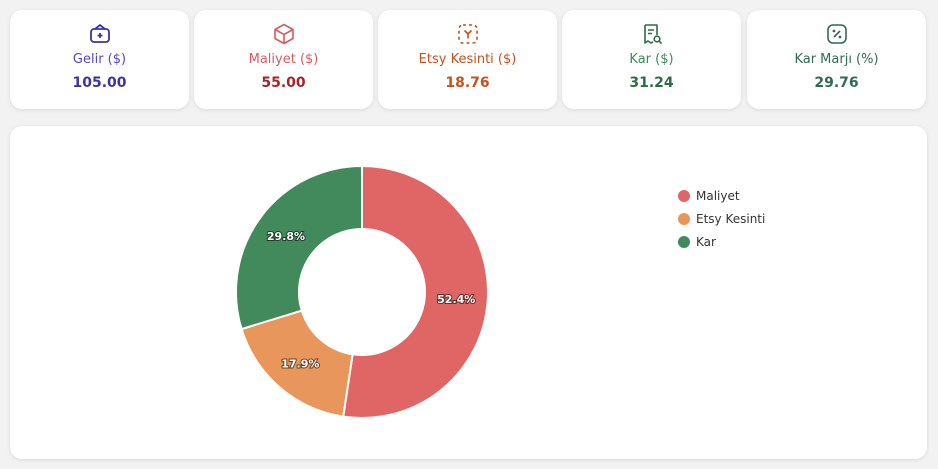 The height and width of the screenshot is (469, 938). Describe the element at coordinates (300, 364) in the screenshot. I see `slice-label-etsy-kesinti: 17.9%` at that location.